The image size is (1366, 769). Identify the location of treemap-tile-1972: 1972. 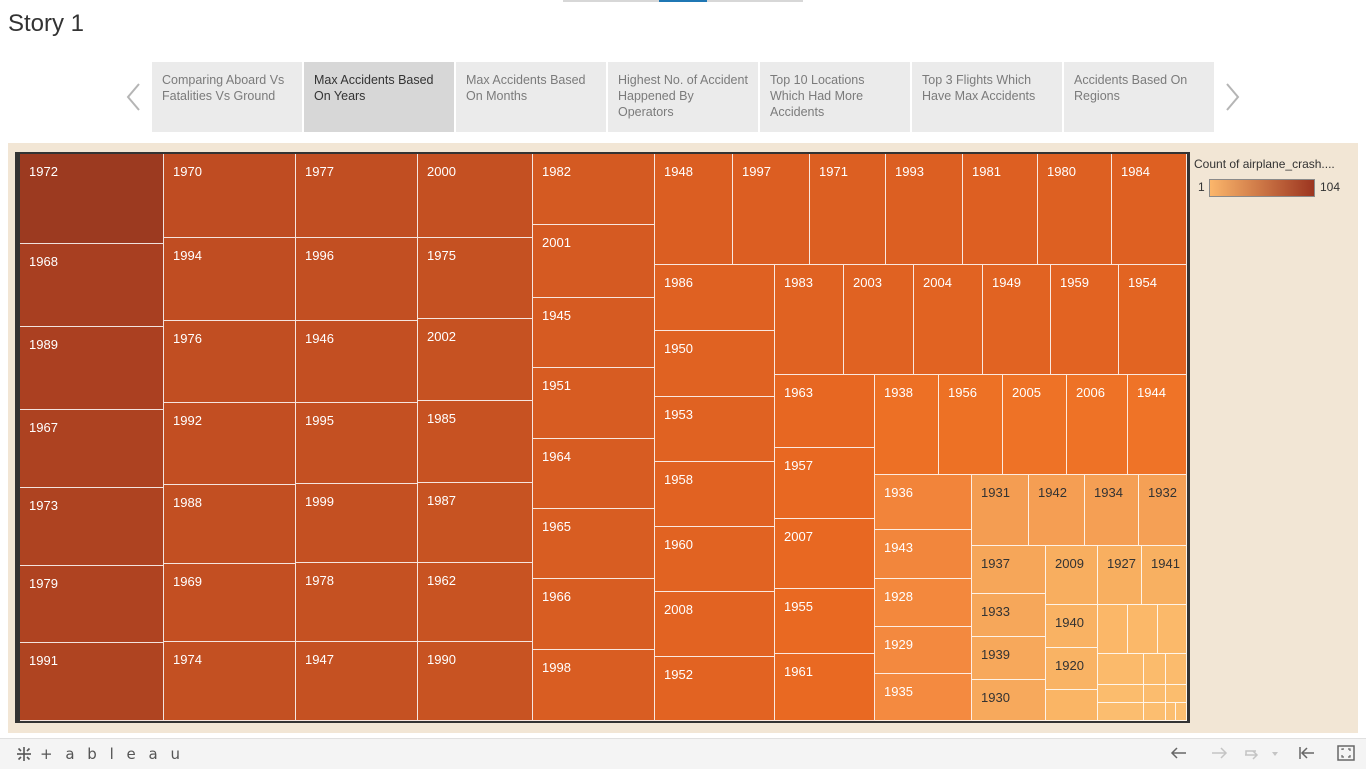
(92, 199).